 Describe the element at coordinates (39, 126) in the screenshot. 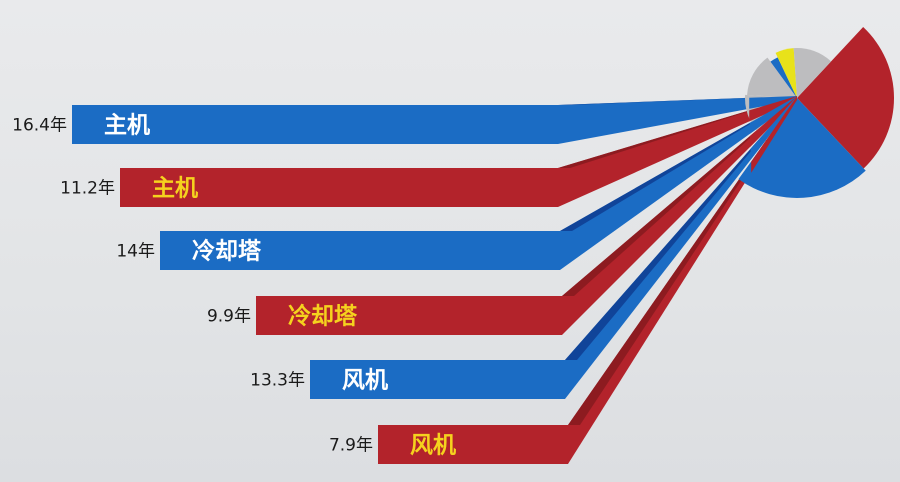

I see `value-label: 16.4年` at that location.